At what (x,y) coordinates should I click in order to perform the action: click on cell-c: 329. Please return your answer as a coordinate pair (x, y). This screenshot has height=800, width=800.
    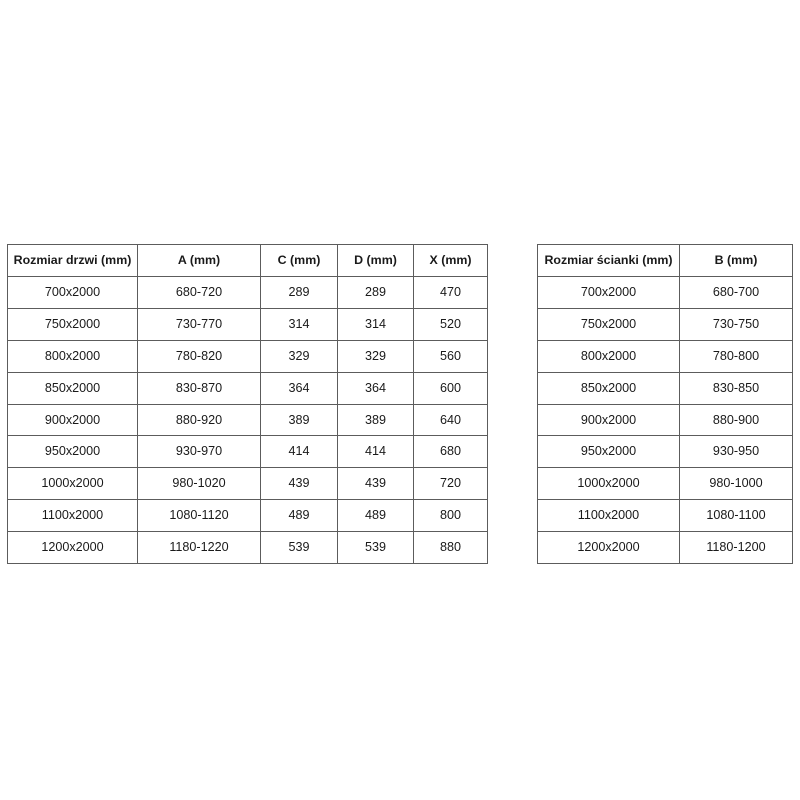
    Looking at the image, I should click on (299, 356).